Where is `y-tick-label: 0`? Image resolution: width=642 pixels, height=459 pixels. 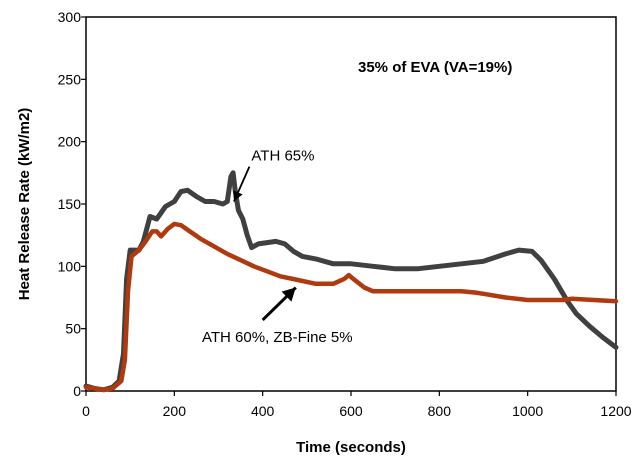
y-tick-label: 0 is located at coordinates (77, 391).